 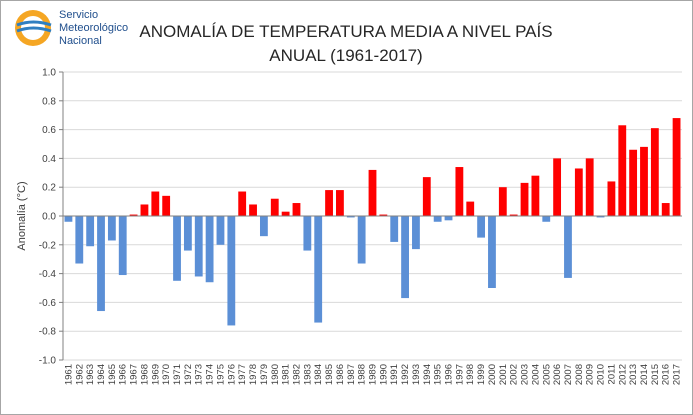 What do you see at coordinates (655, 374) in the screenshot?
I see `x-tick-label: 2015` at bounding box center [655, 374].